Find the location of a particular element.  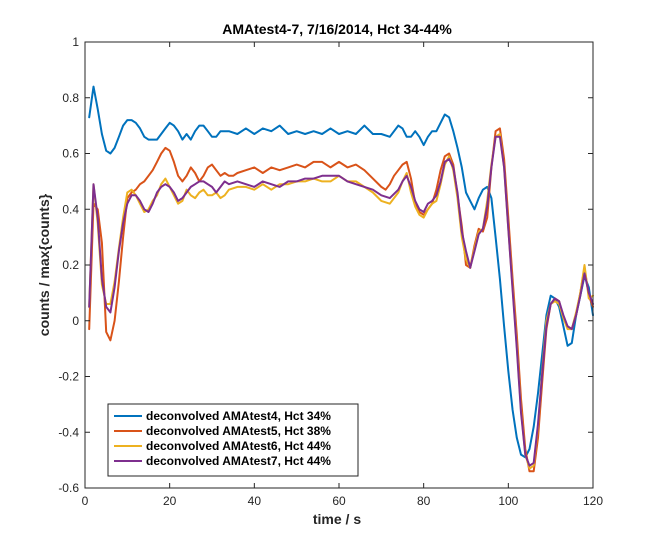

x-tick-label-5: 100 is located at coordinates (508, 501).